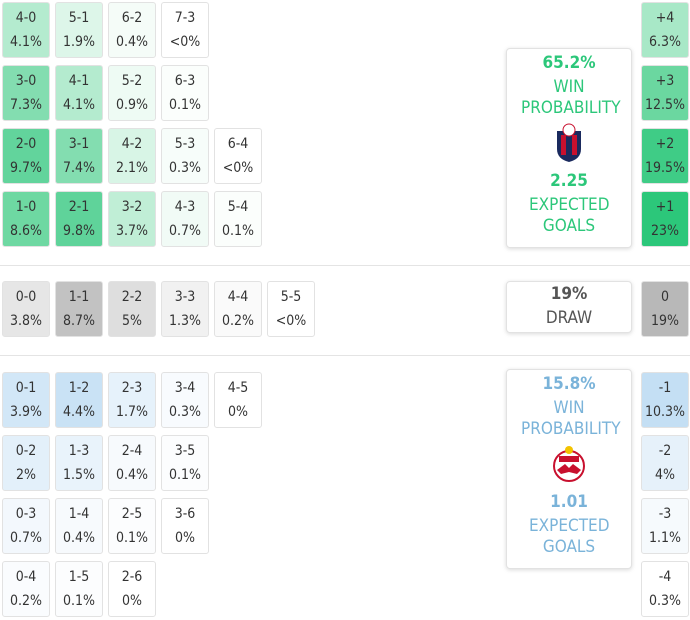  I want to click on score-label: 2-0, so click(26, 144).